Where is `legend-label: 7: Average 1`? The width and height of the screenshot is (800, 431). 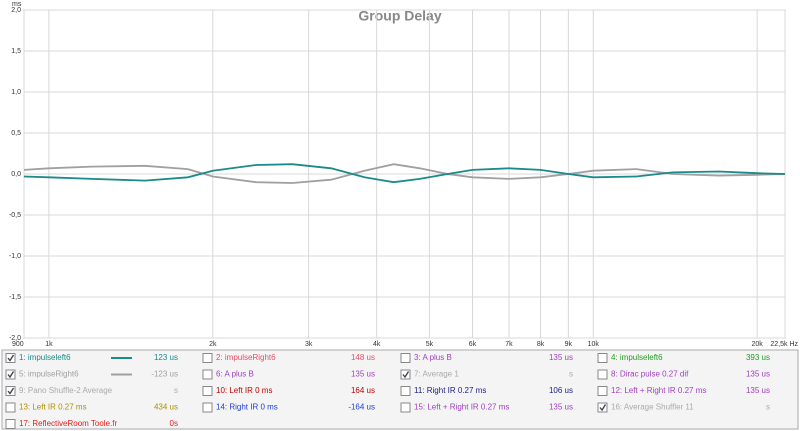
legend-label: 7: Average 1 is located at coordinates (436, 374).